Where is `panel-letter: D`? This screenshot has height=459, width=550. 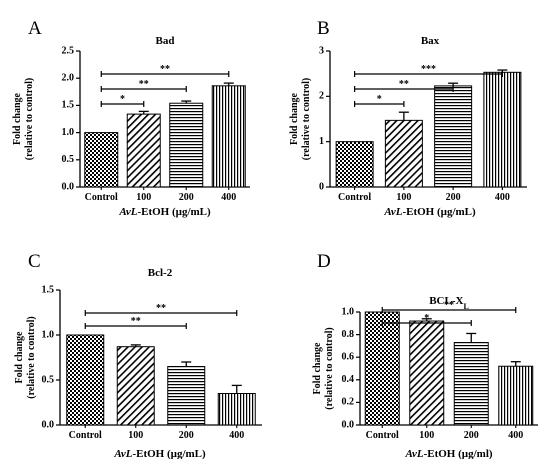 panel-letter: D is located at coordinates (324, 261).